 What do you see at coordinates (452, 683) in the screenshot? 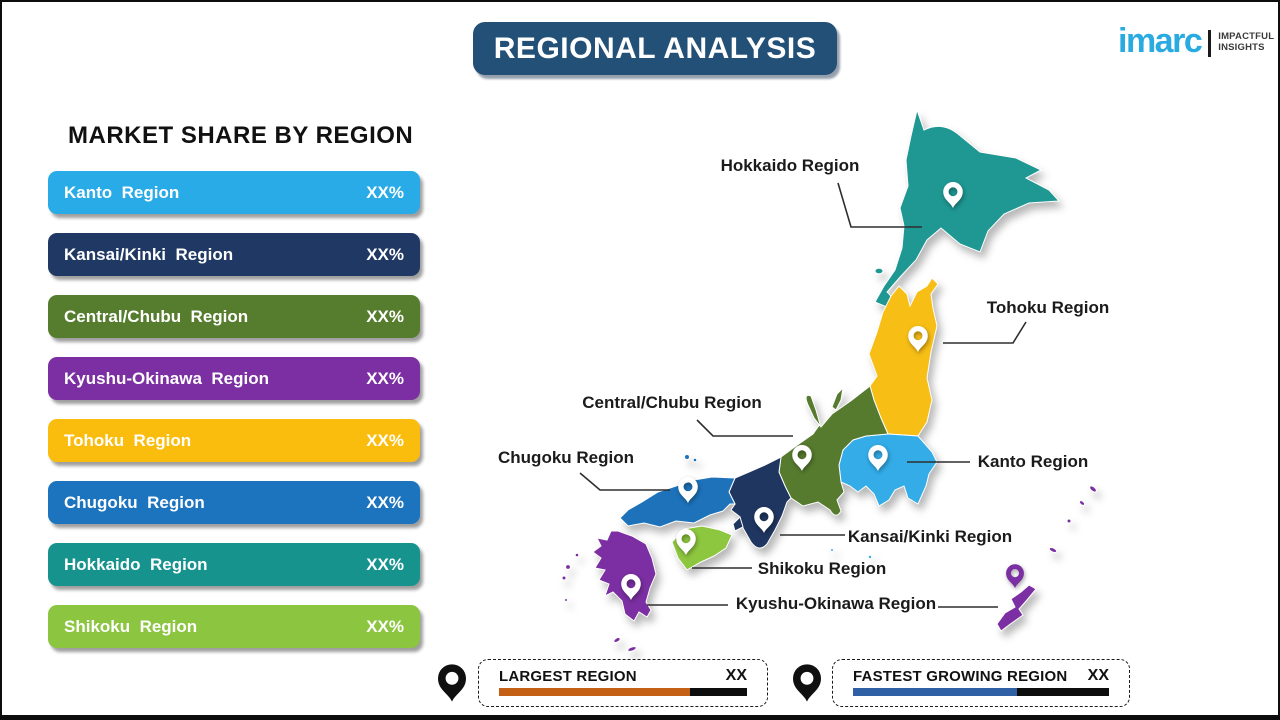
I see `largest-region-pin-icon` at bounding box center [452, 683].